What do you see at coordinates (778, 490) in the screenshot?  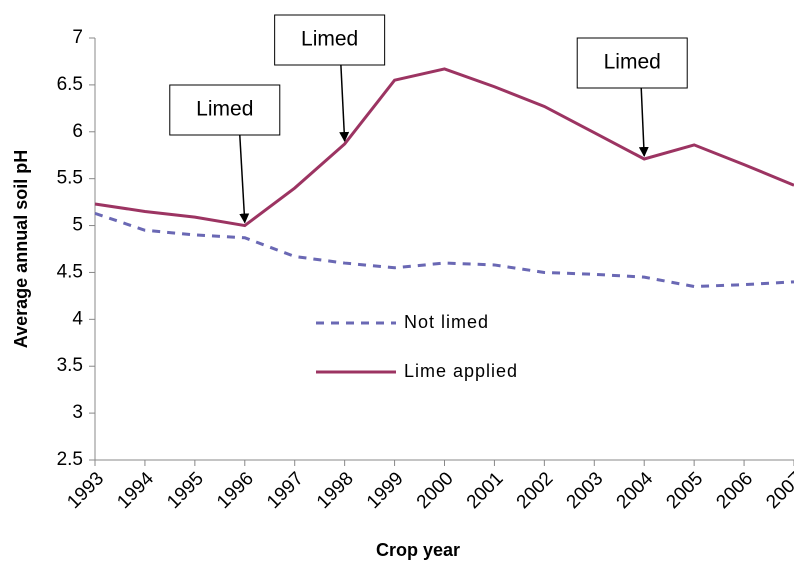 I see `x-tick-label: 2007` at bounding box center [778, 490].